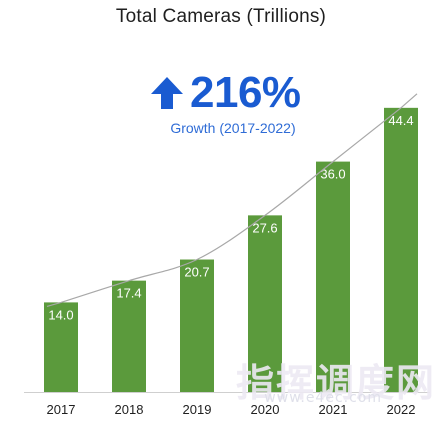 The image size is (442, 422). What do you see at coordinates (265, 409) in the screenshot?
I see `x-tick-label: 2020` at bounding box center [265, 409].